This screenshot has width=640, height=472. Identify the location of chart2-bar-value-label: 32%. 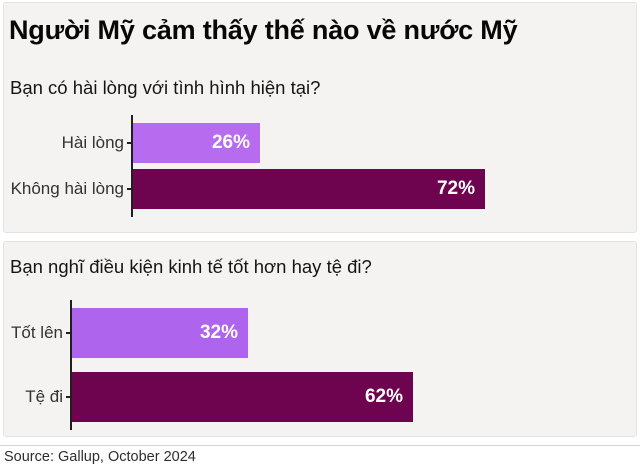
(218, 332).